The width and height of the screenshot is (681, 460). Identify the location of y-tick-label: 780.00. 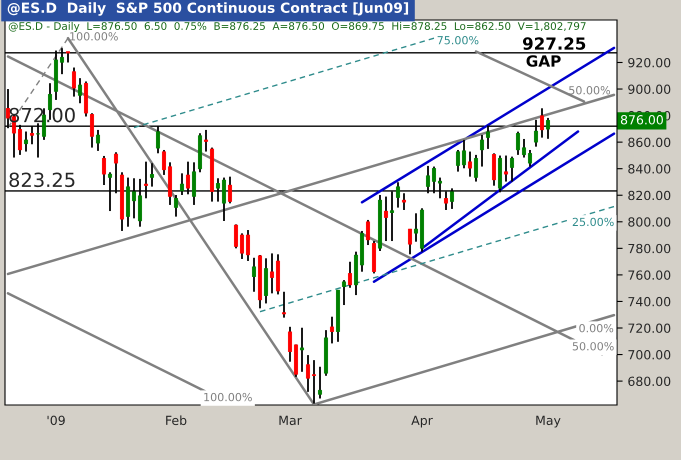
(649, 249).